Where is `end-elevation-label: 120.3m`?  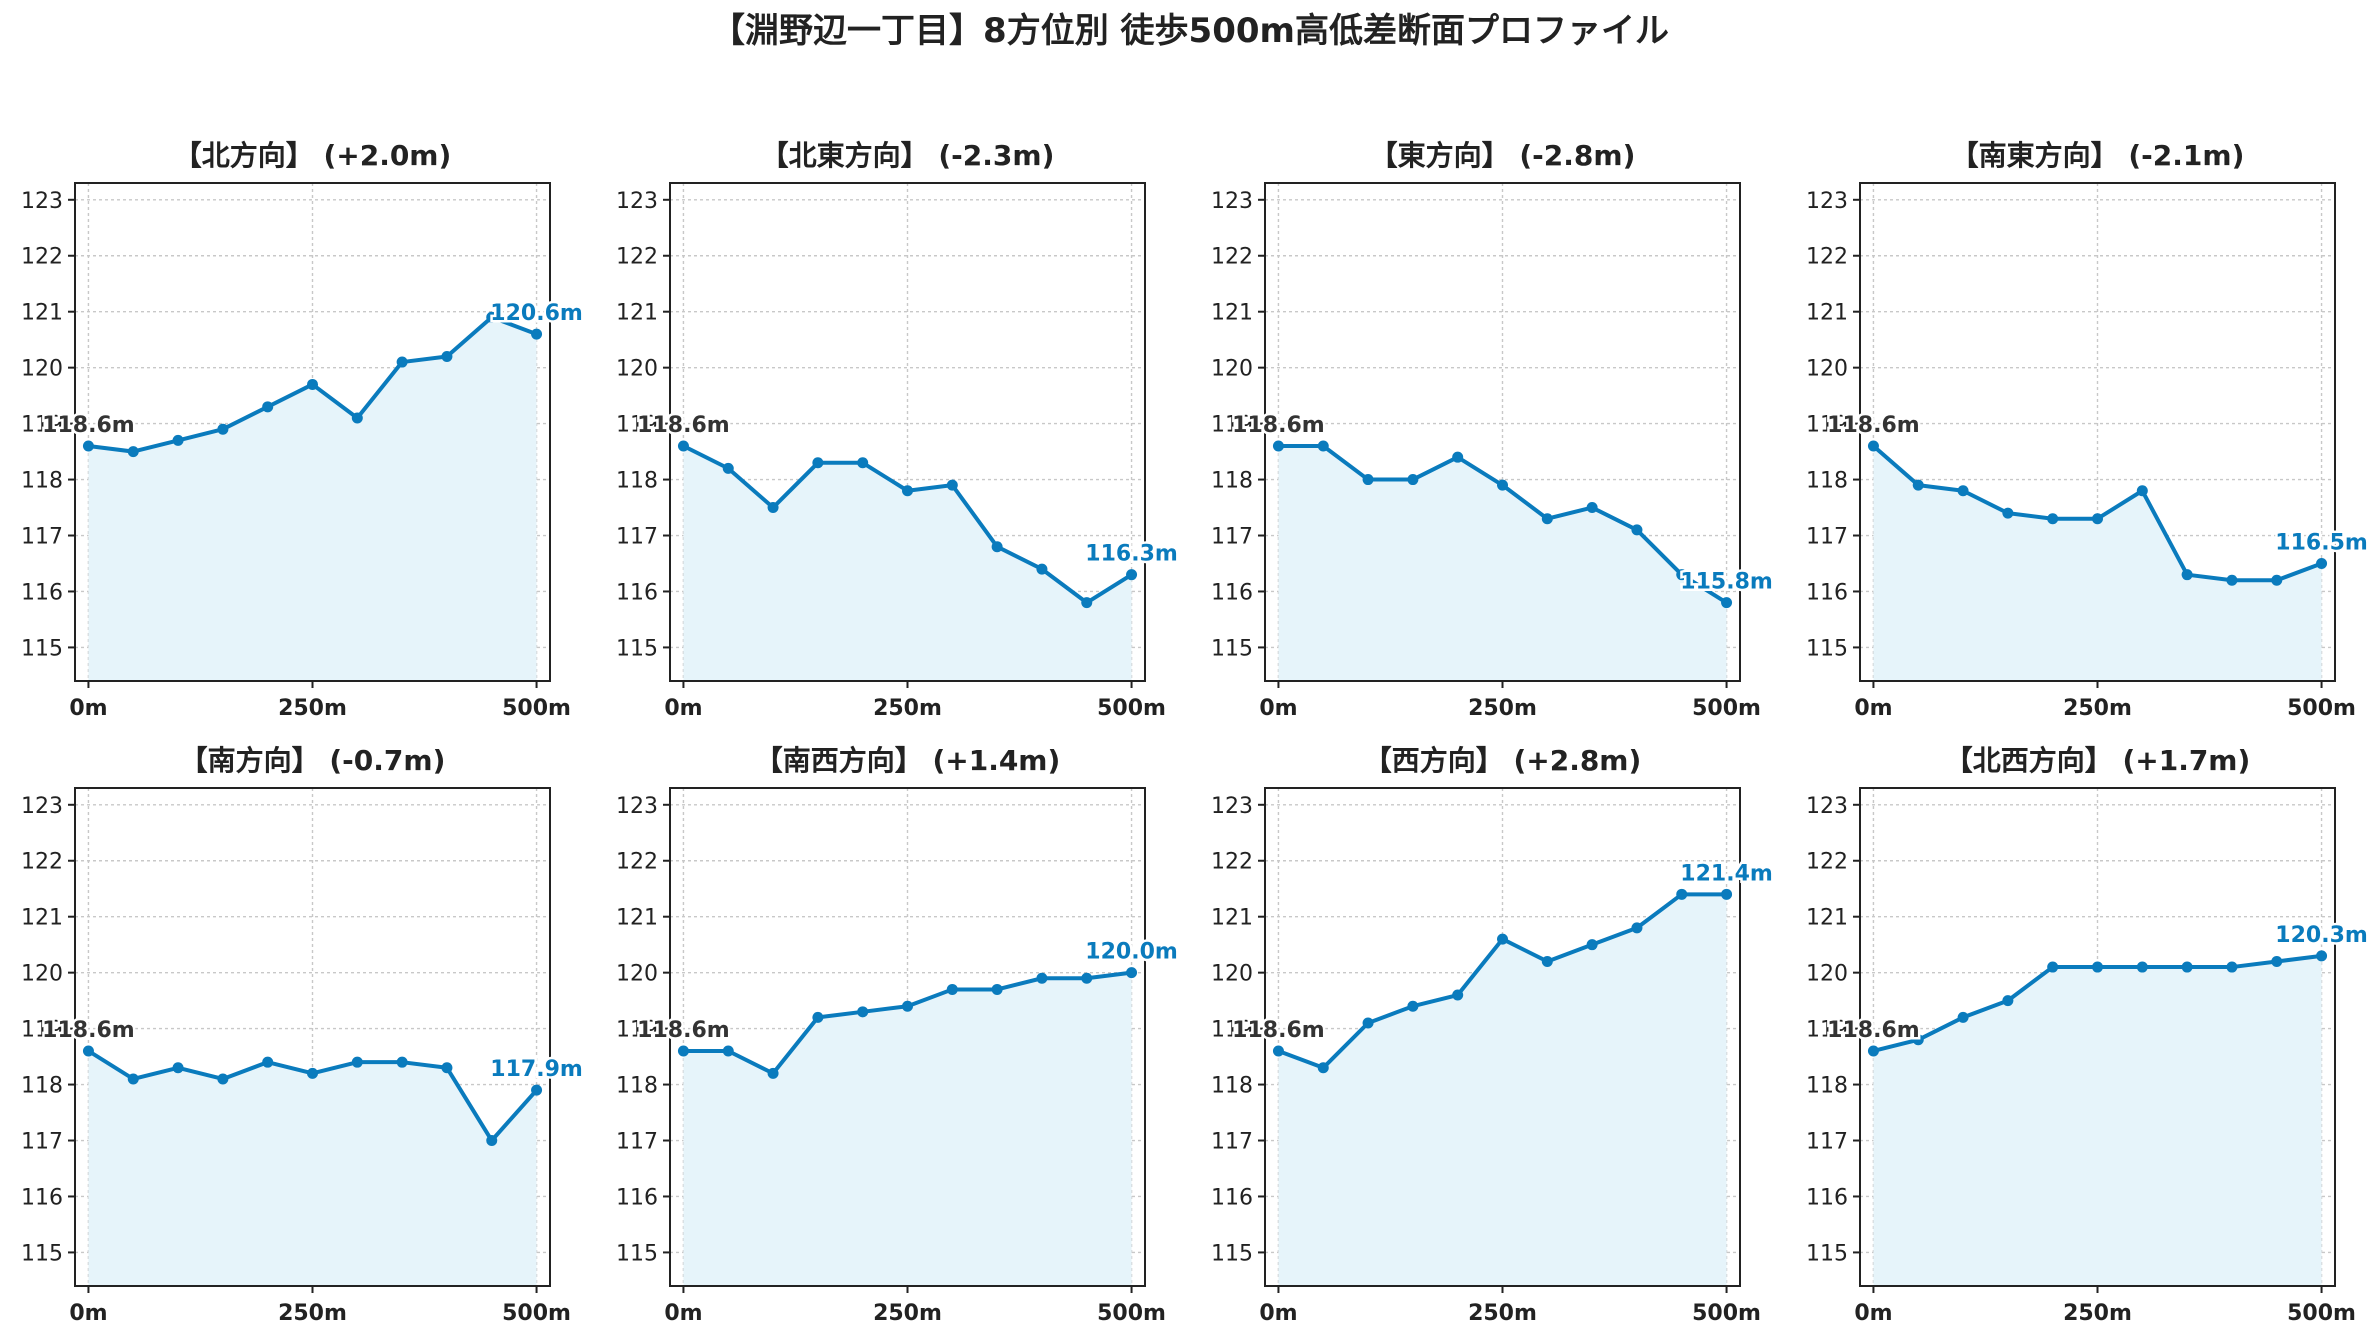 end-elevation-label: 120.3m is located at coordinates (2321, 935).